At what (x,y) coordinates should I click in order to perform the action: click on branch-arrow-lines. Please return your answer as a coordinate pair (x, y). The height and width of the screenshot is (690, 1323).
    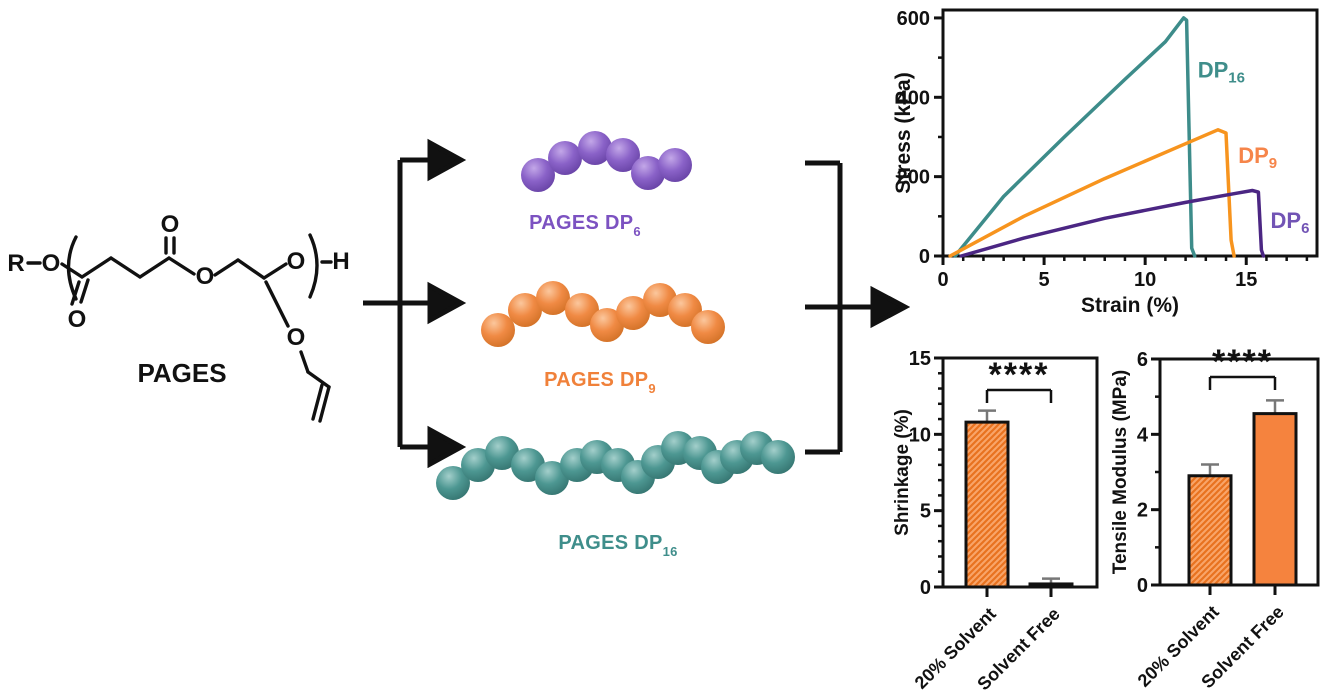
    Looking at the image, I should click on (415, 303).